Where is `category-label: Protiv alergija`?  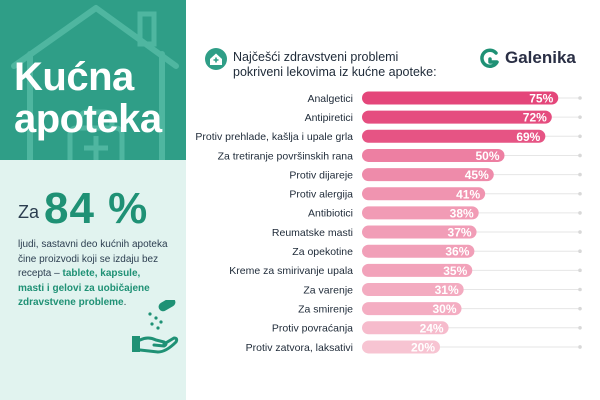 category-label: Protiv alergija is located at coordinates (321, 195).